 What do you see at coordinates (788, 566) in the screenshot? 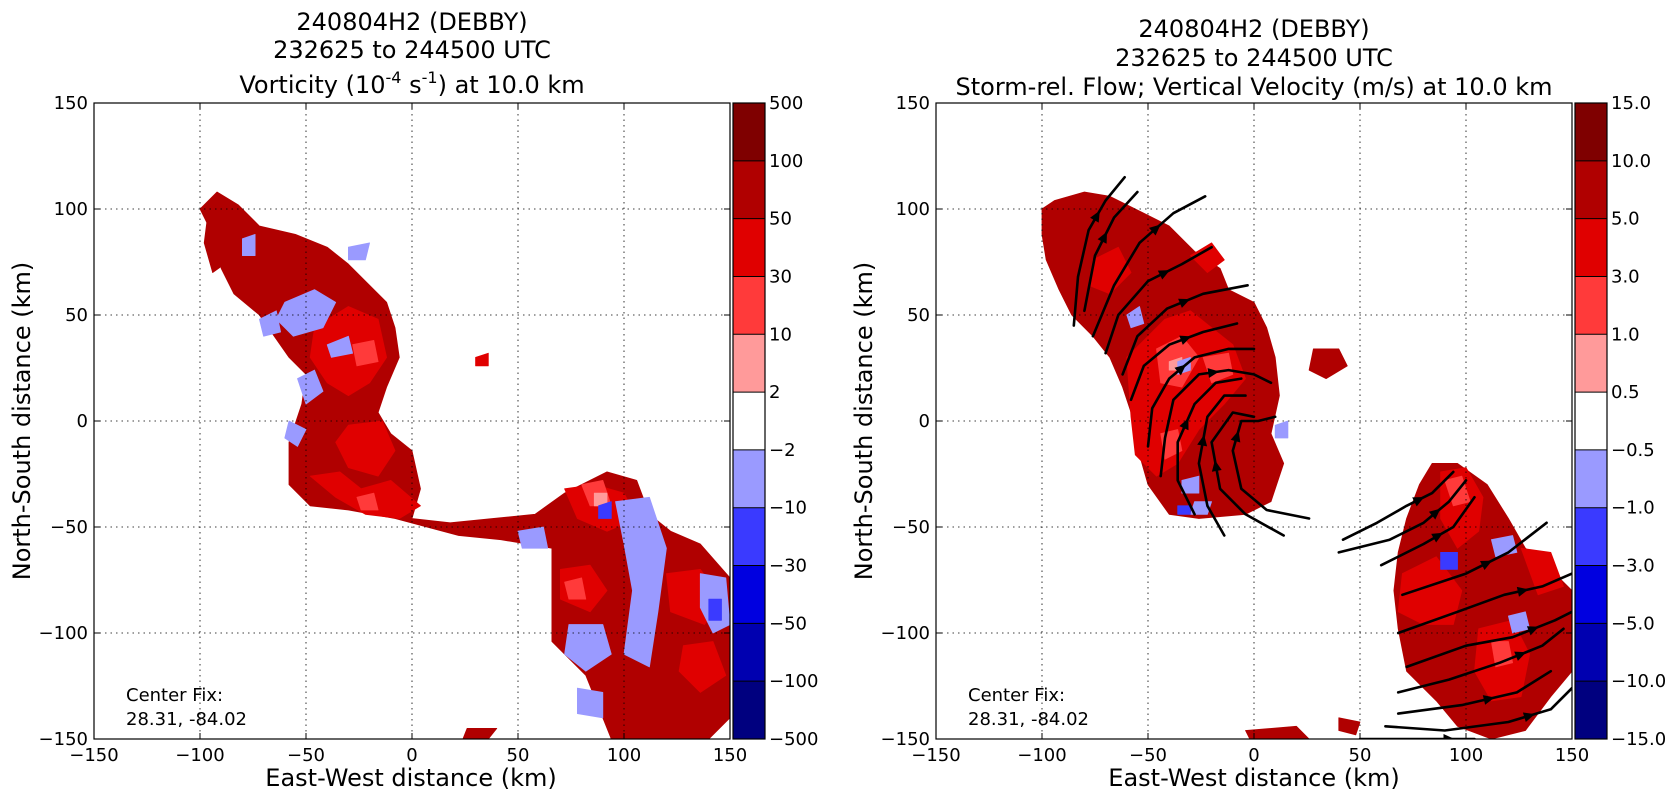
I see `colorbar-label: −30` at bounding box center [788, 566].